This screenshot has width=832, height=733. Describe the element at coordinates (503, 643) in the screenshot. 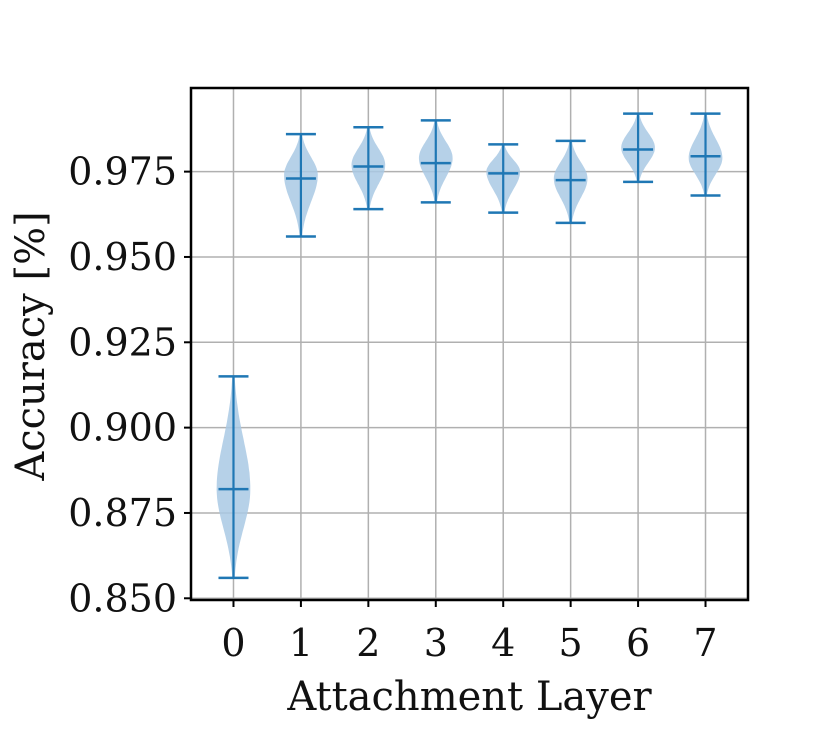

I see `x-tick-label-4: 4` at that location.